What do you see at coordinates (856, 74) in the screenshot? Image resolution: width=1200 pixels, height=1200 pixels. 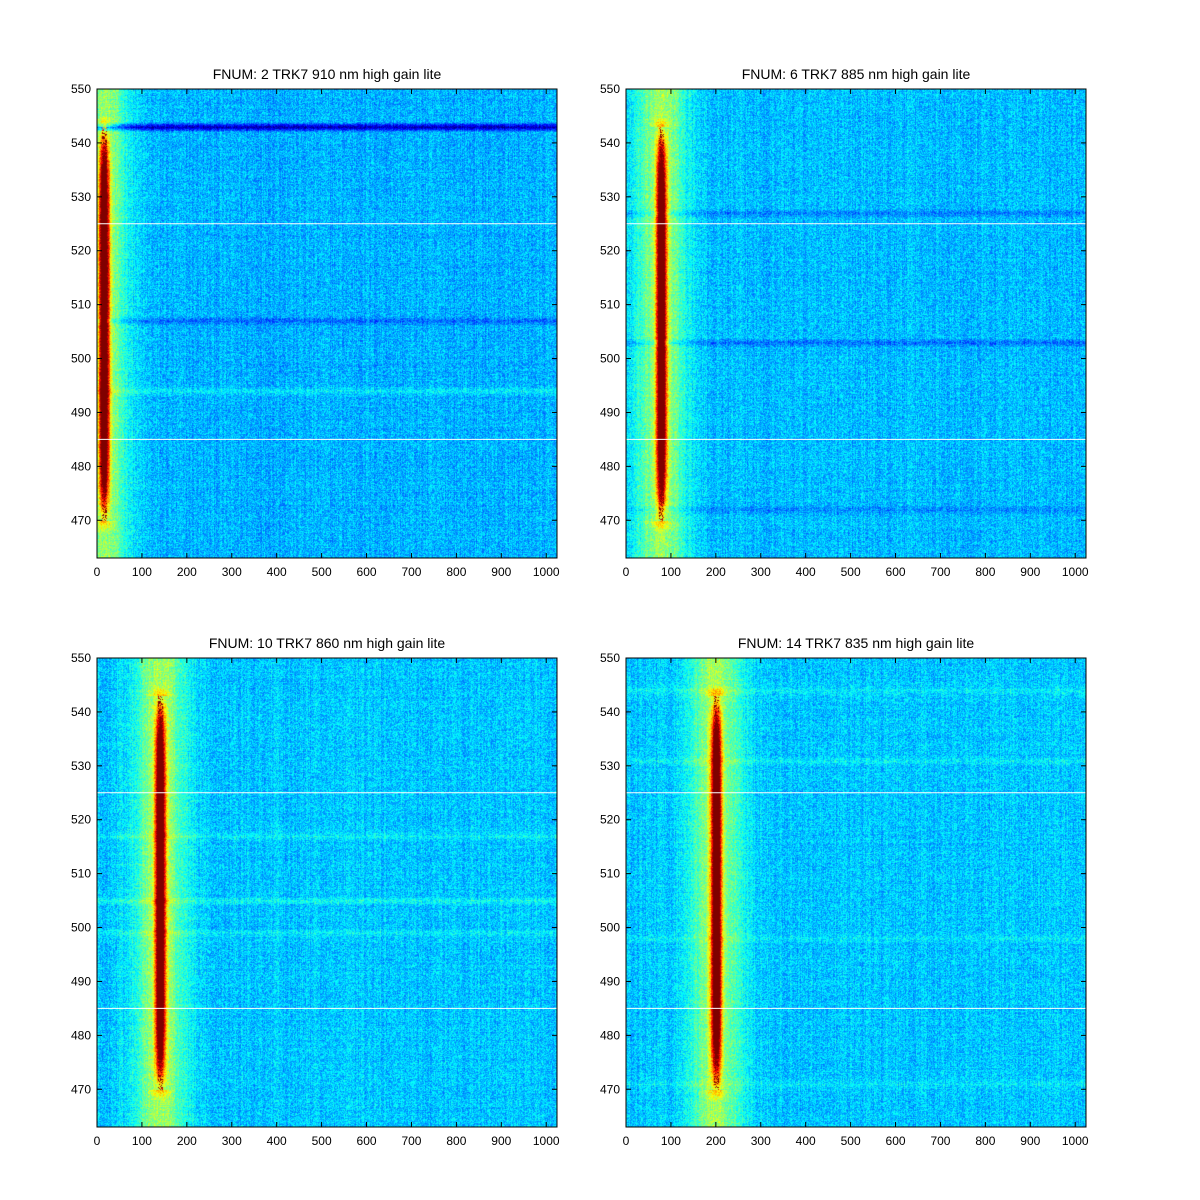 I see `panel-title: FNUM: 6 TRK7 885 nm high gain lite` at bounding box center [856, 74].